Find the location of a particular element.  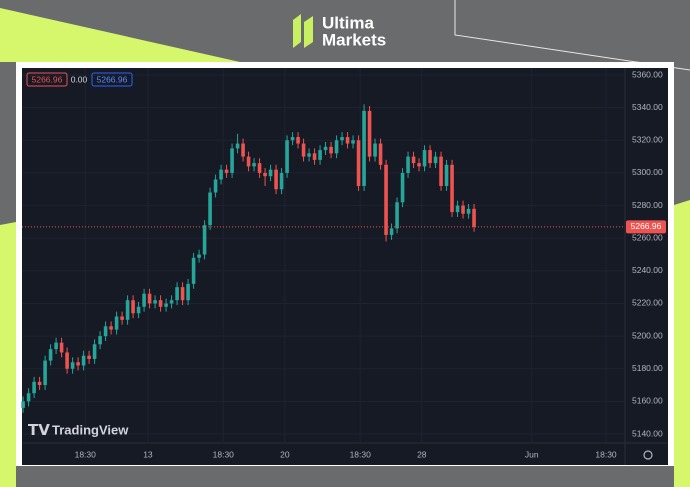

y-tick-label: 5140.00 is located at coordinates (647, 433).